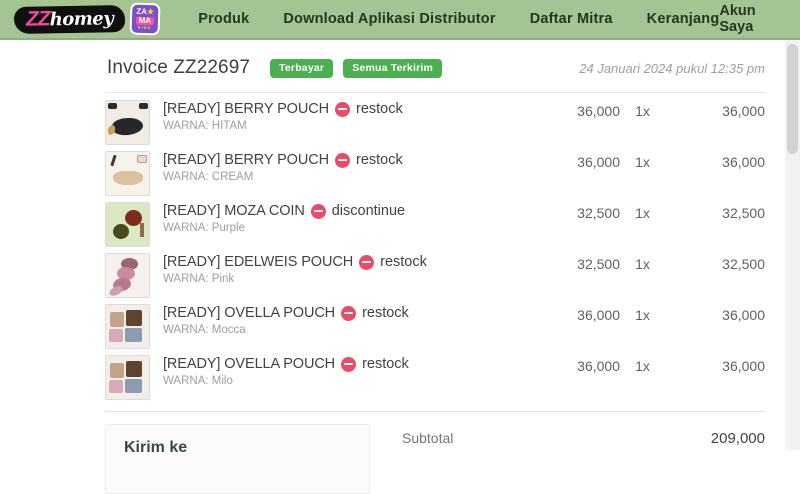 This screenshot has height=494, width=800. Describe the element at coordinates (737, 438) in the screenshot. I see `subtotal-value: 209,000` at that location.